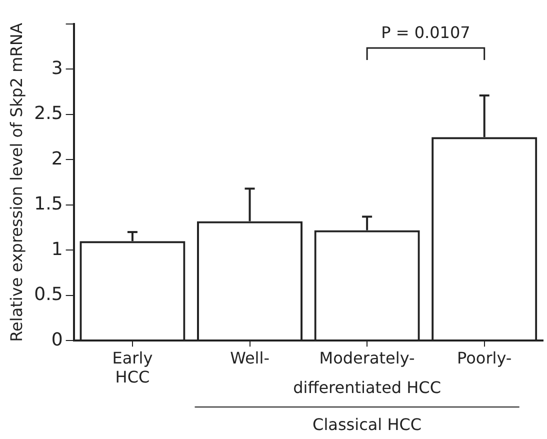  Describe the element at coordinates (367, 388) in the screenshot. I see `text: differentiated HCC` at that location.